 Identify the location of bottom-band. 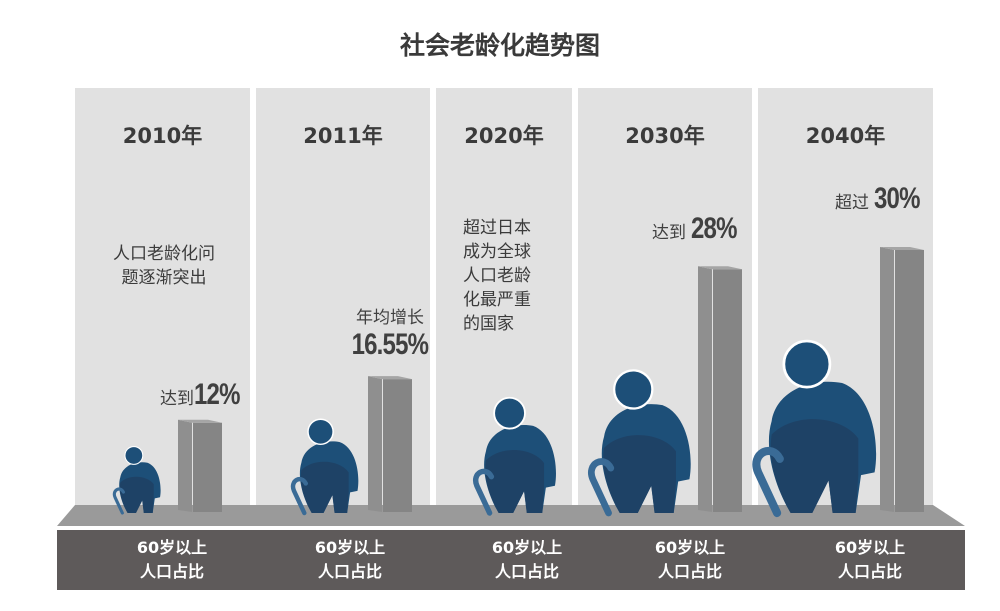
(511, 560).